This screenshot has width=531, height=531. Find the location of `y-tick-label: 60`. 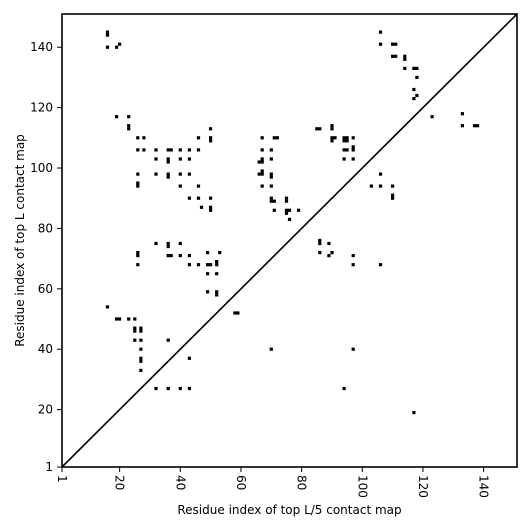

y-tick-label: 60 is located at coordinates (45, 289).